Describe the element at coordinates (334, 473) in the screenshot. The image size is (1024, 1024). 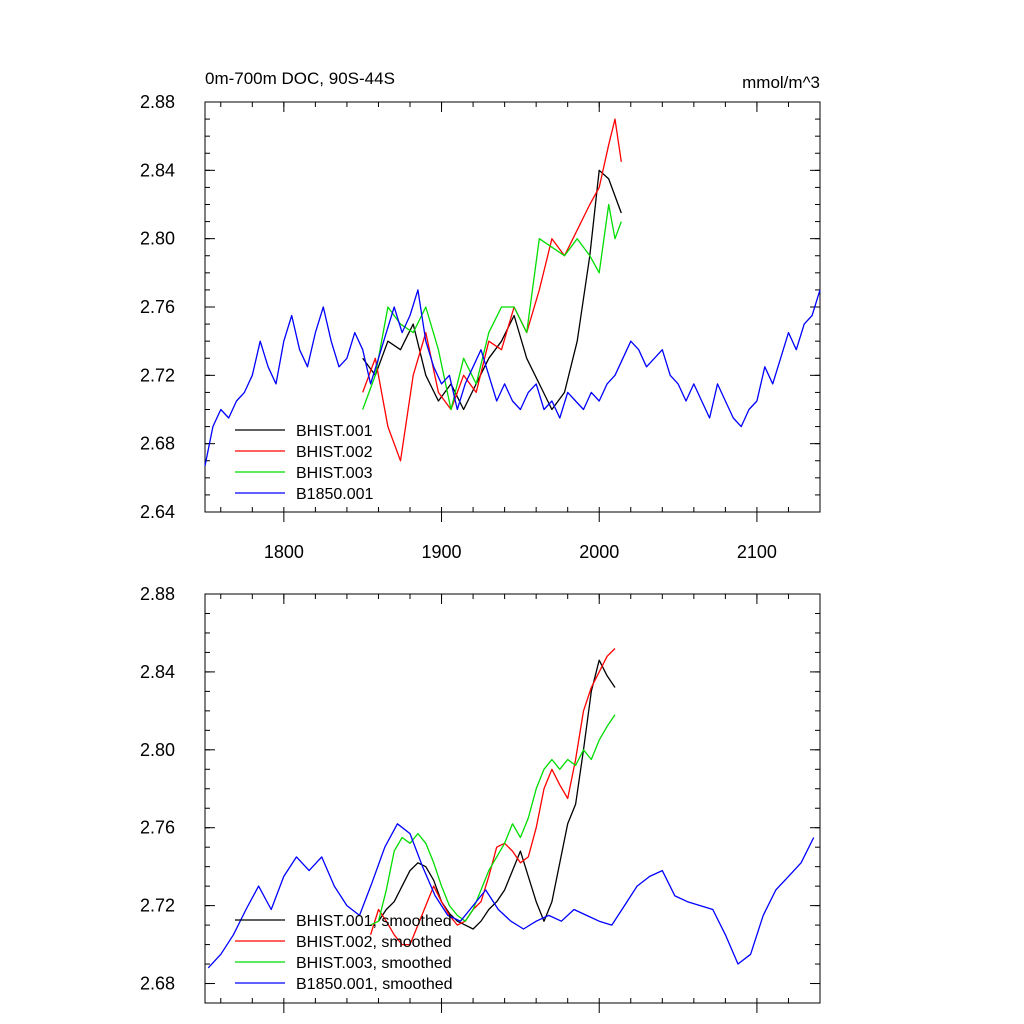
I see `legend-label: BHIST.003` at that location.